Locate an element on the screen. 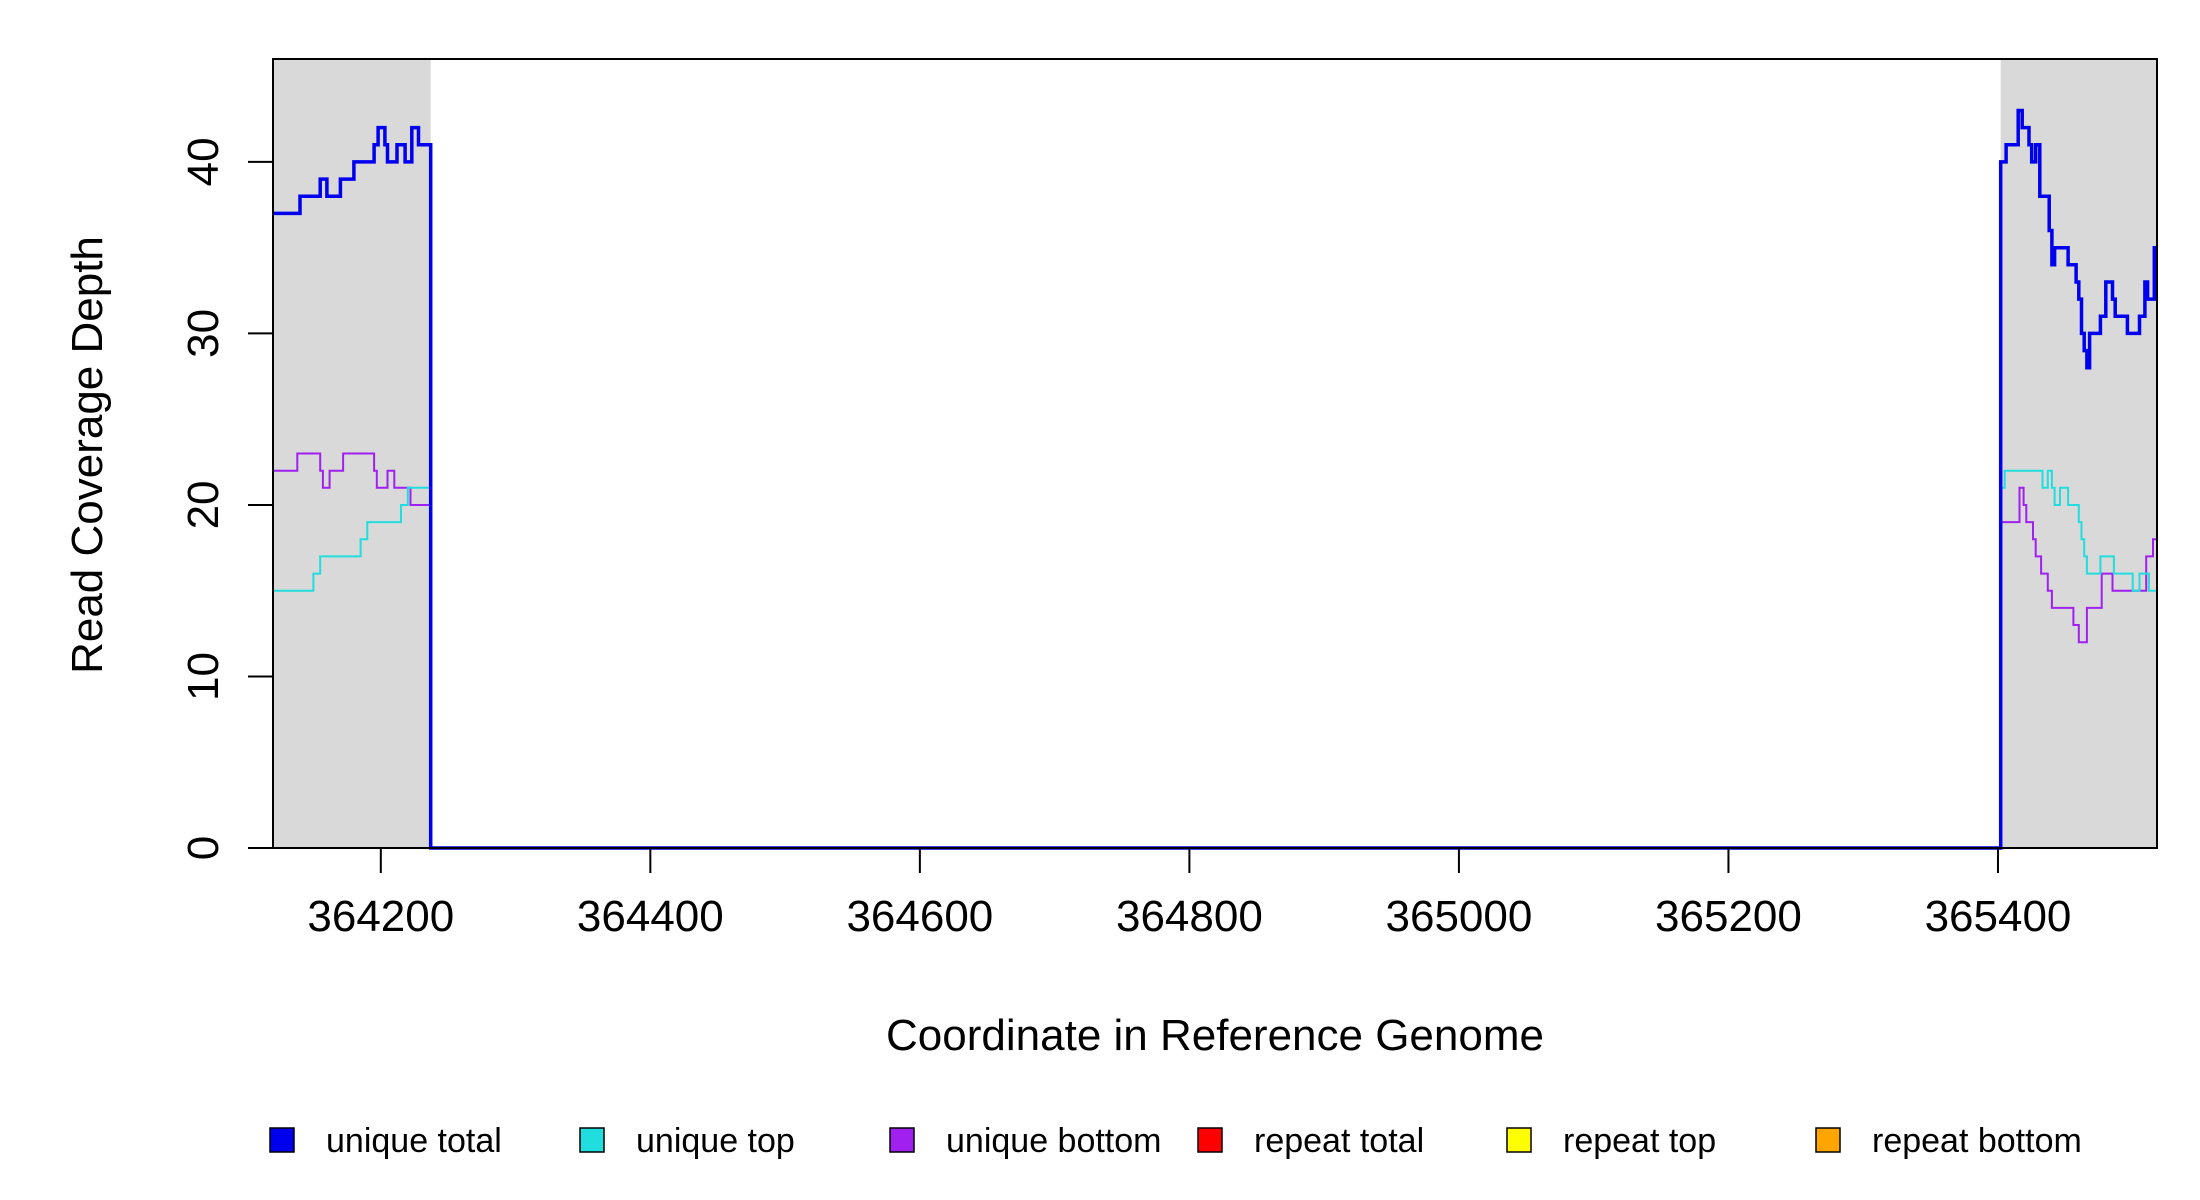  legend-item-unique-total: unique total is located at coordinates (385, 1141).